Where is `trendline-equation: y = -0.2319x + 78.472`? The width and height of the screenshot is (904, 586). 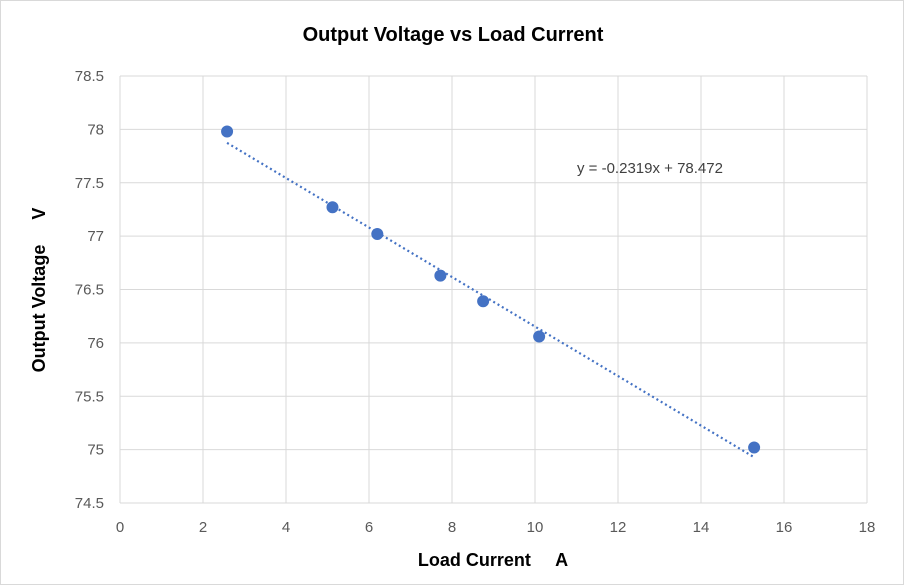
trendline-equation: y = -0.2319x + 78.472 is located at coordinates (650, 168).